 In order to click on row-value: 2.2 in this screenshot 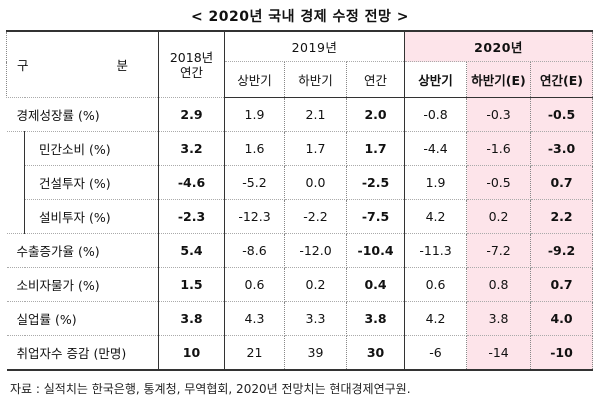, I will do `click(562, 216)`.